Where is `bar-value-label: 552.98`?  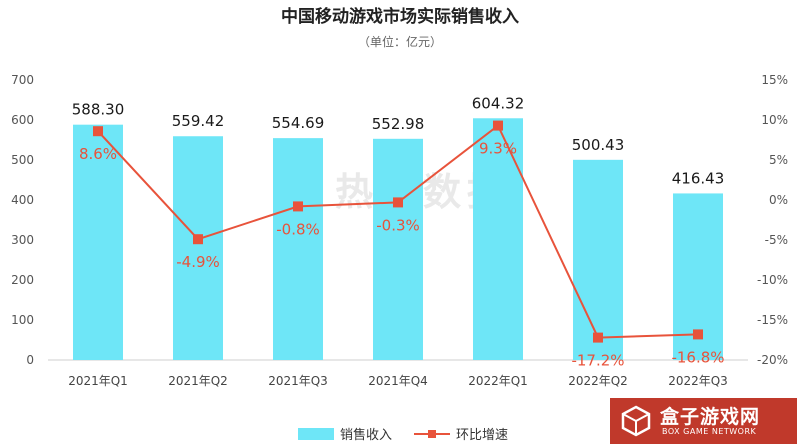 bar-value-label: 552.98 is located at coordinates (398, 124).